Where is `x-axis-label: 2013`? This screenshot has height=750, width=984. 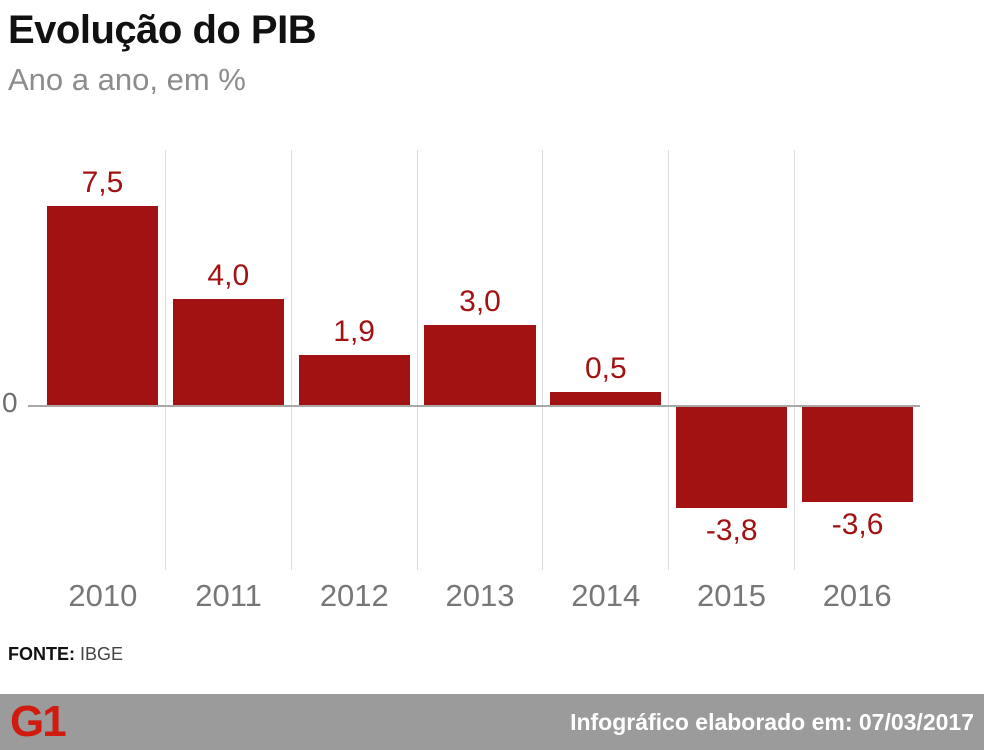 x-axis-label: 2013 is located at coordinates (480, 595).